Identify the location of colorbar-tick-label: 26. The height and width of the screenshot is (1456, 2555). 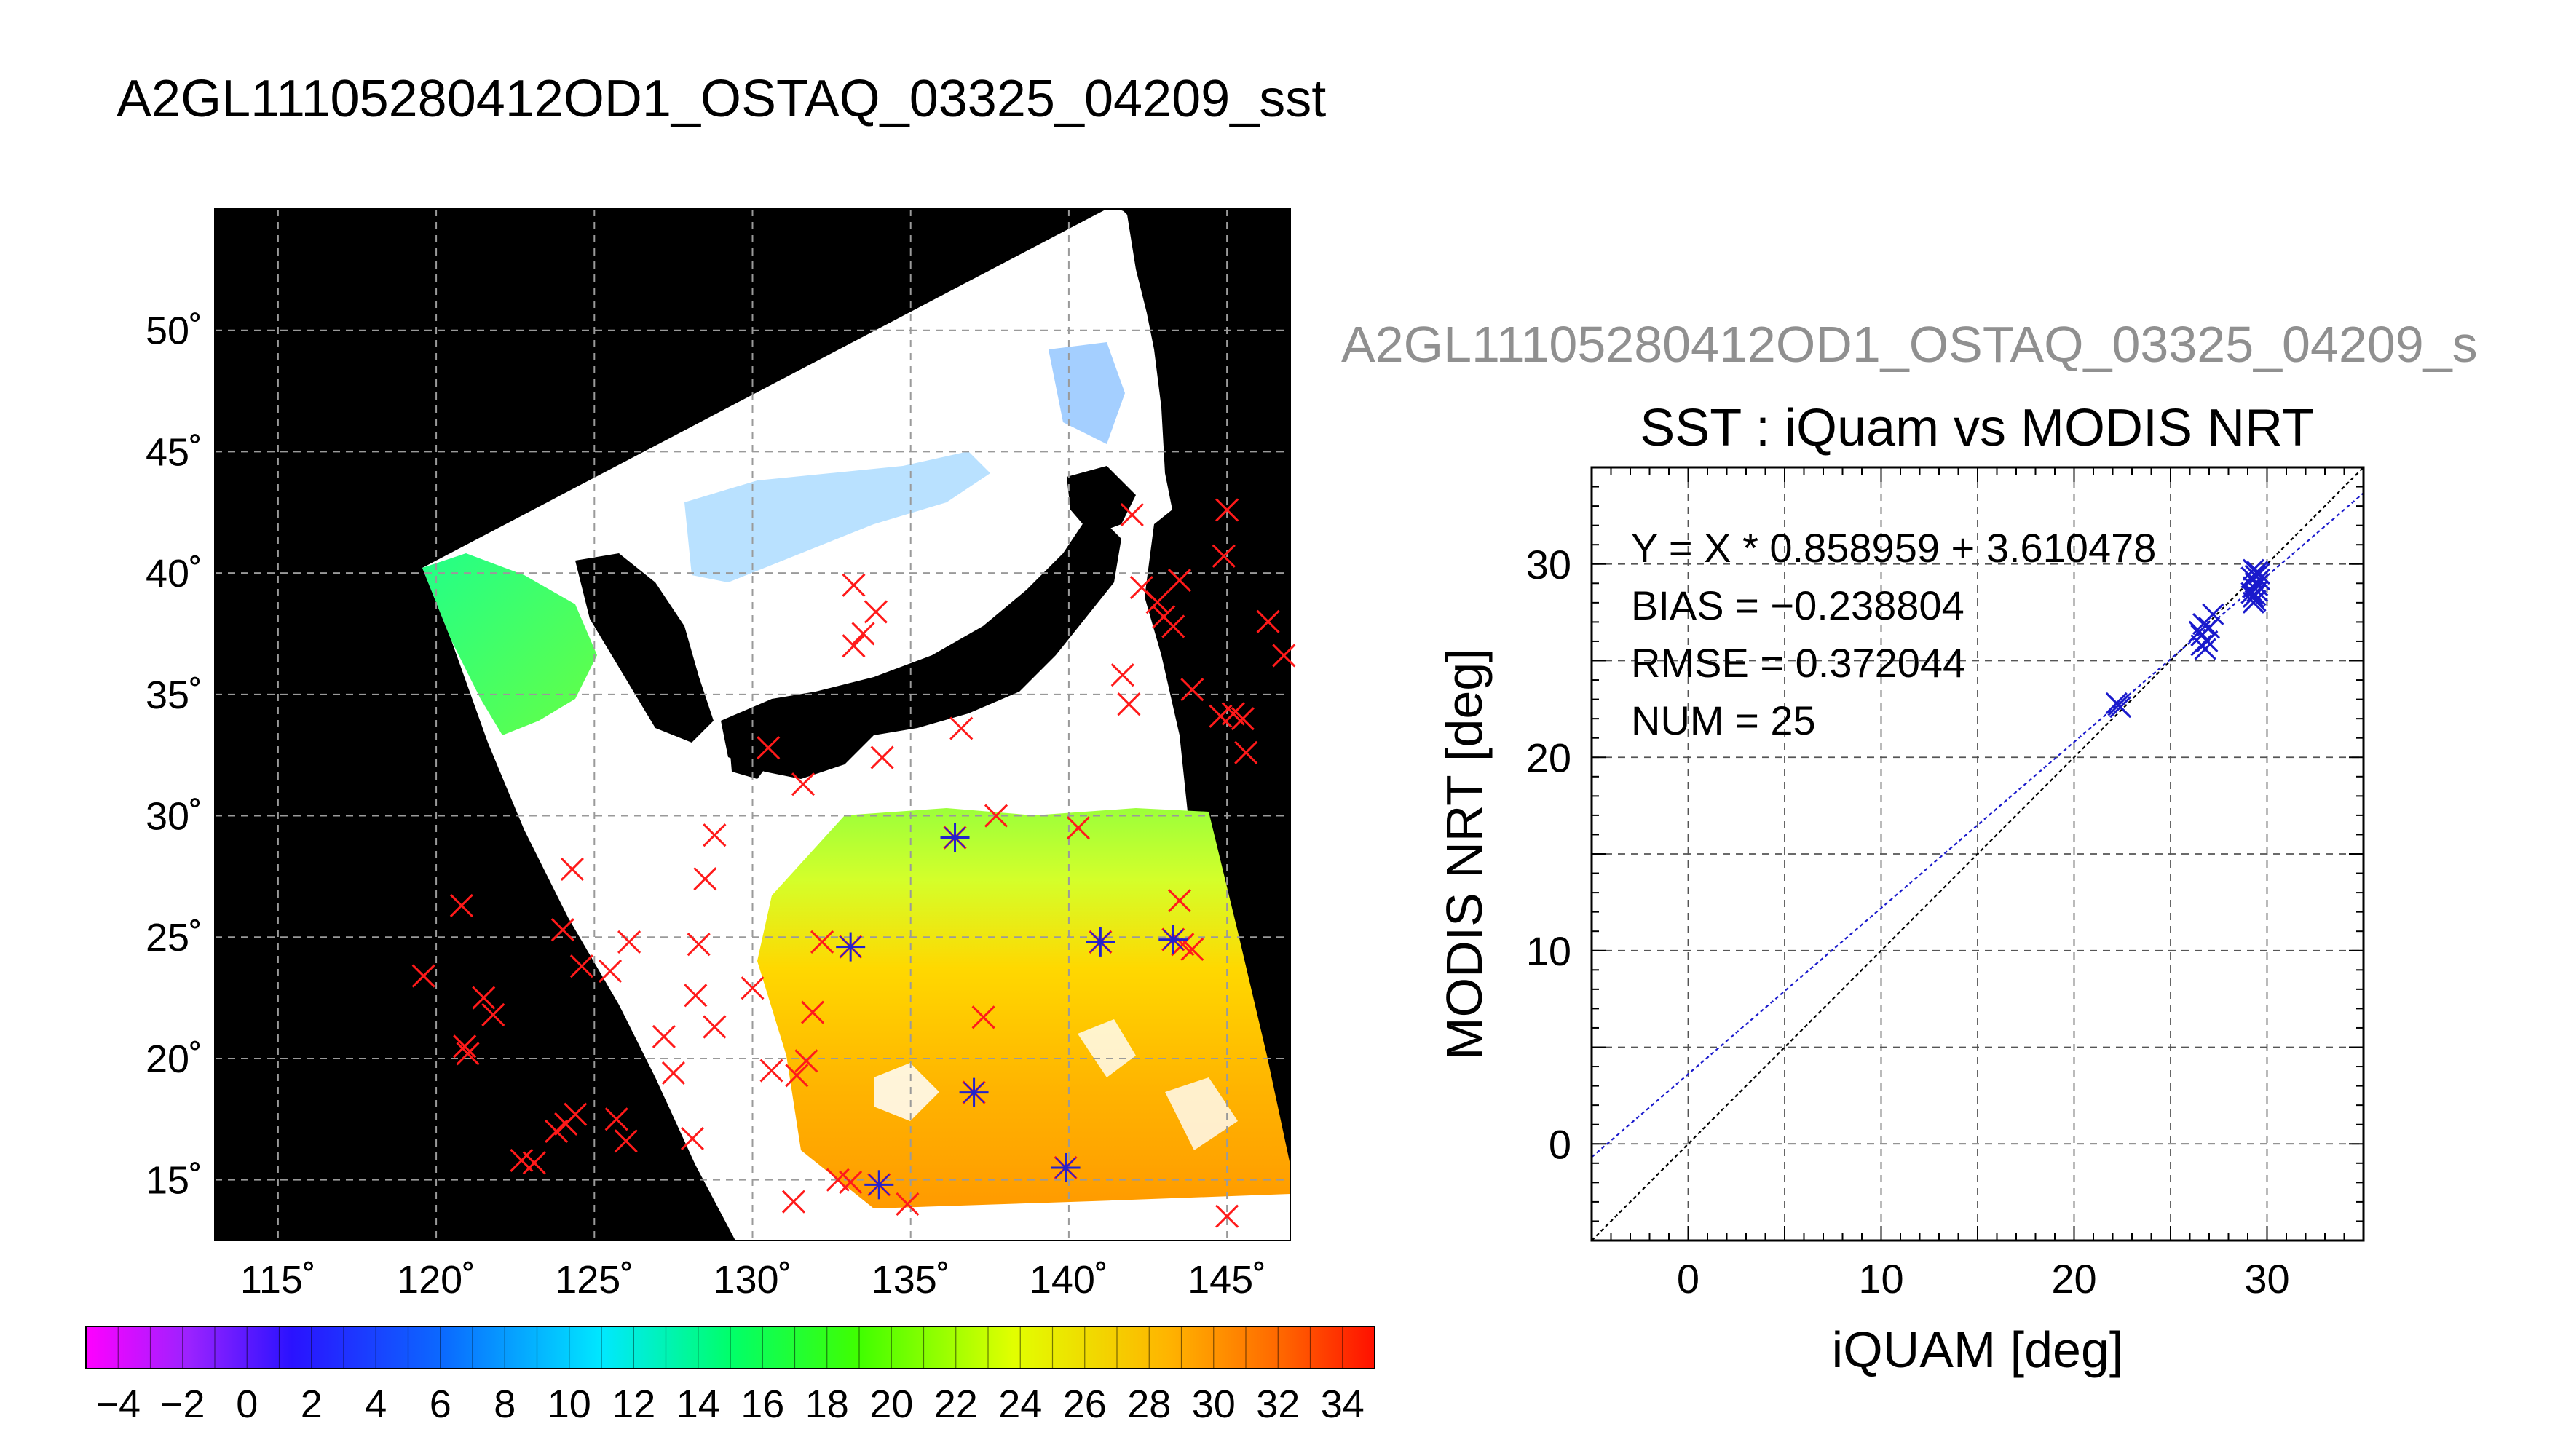
(1085, 1404).